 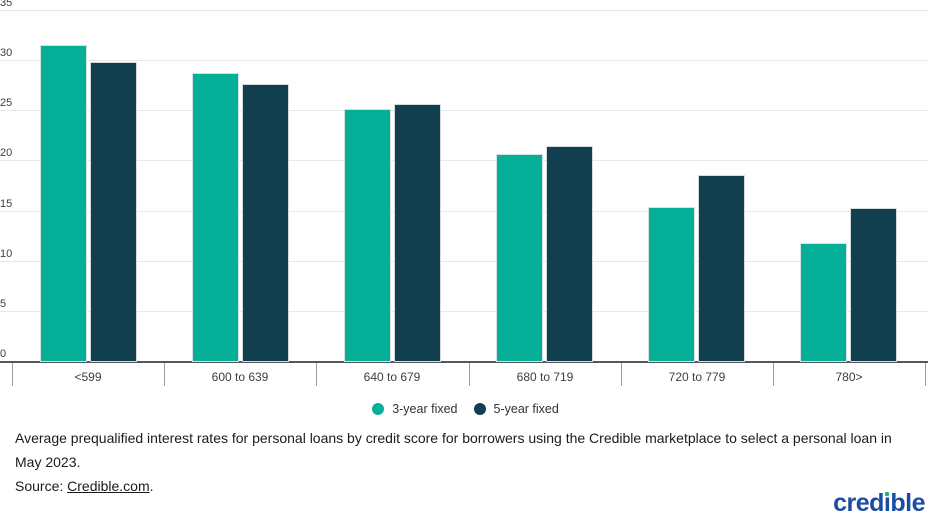 I want to click on logo-i-text: ı, so click(x=887, y=503).